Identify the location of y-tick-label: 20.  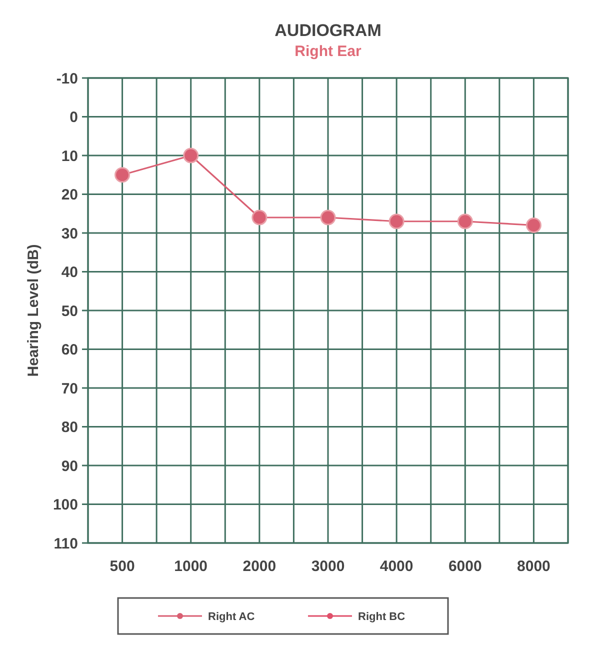
(69, 195).